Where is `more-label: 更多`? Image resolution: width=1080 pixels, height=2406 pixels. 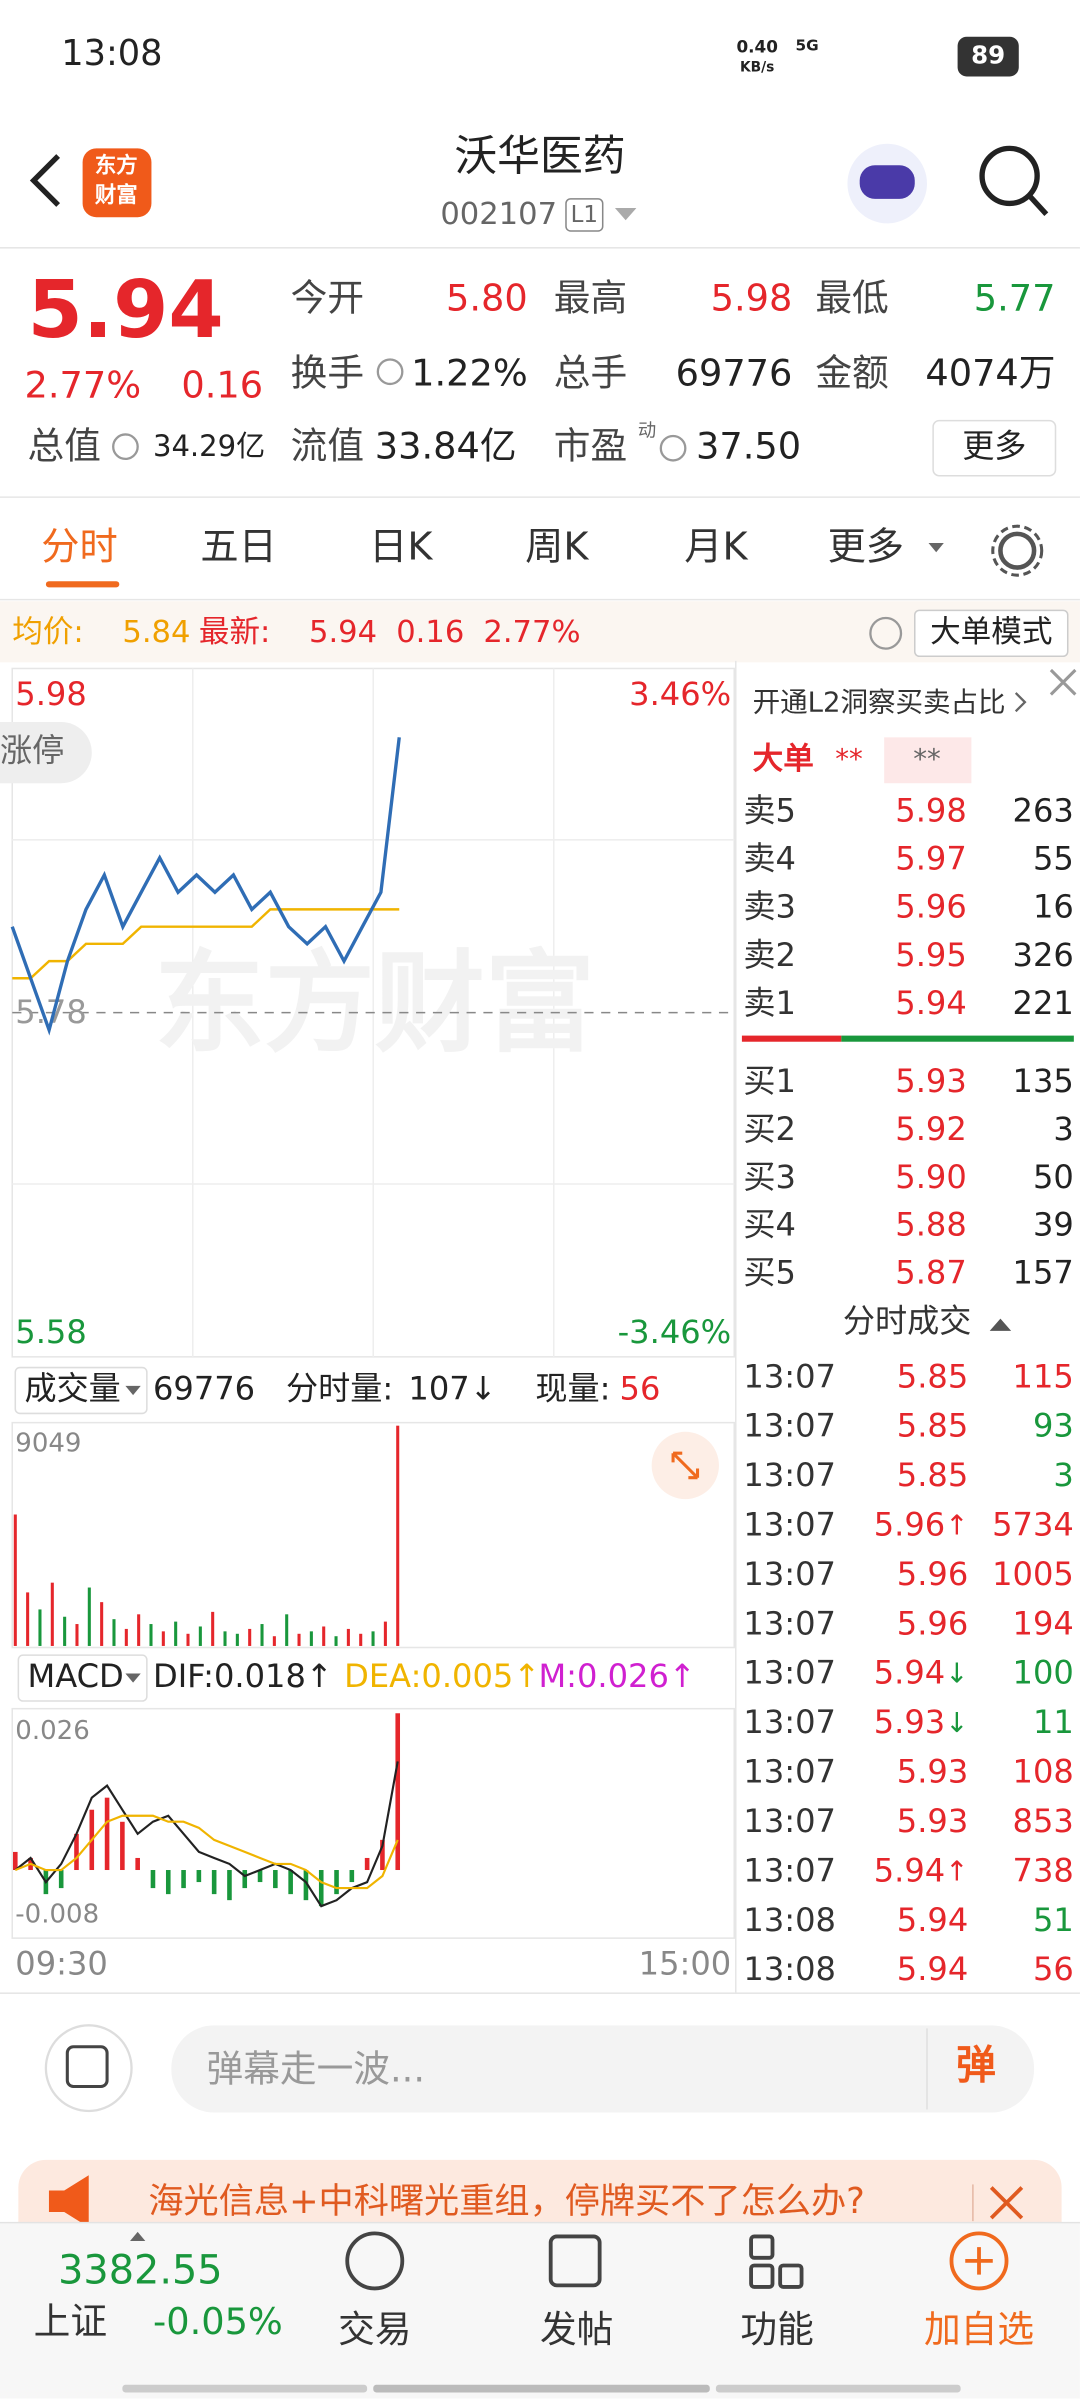 more-label: 更多 is located at coordinates (994, 446).